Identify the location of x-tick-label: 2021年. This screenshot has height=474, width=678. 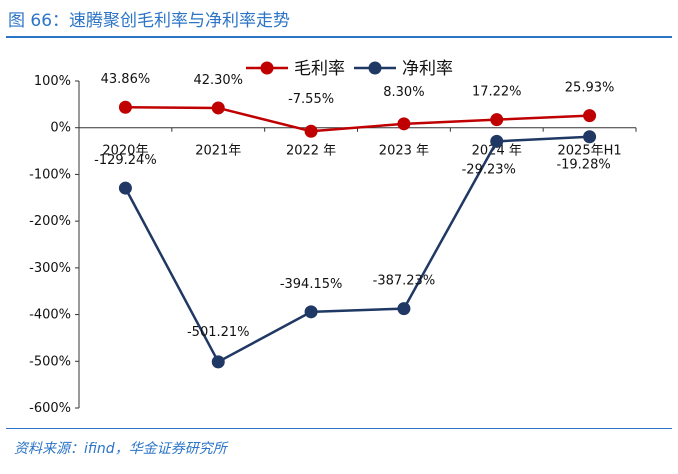
(218, 151).